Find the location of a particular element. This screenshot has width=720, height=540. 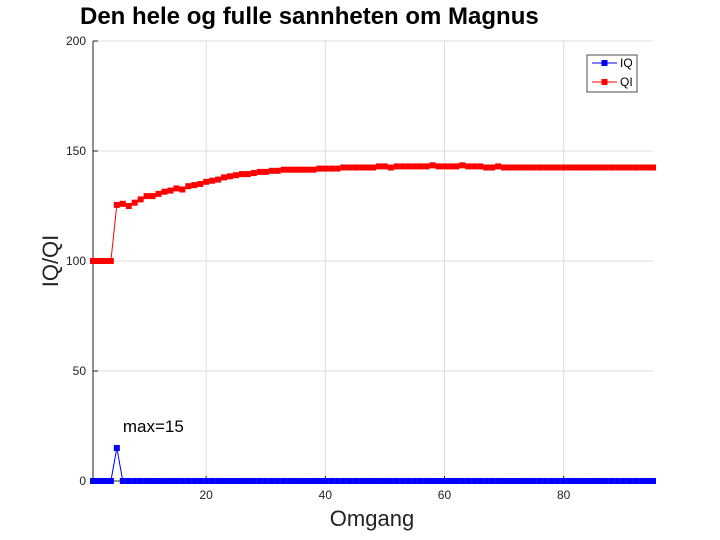

max-annotation: max=15 is located at coordinates (153, 426).